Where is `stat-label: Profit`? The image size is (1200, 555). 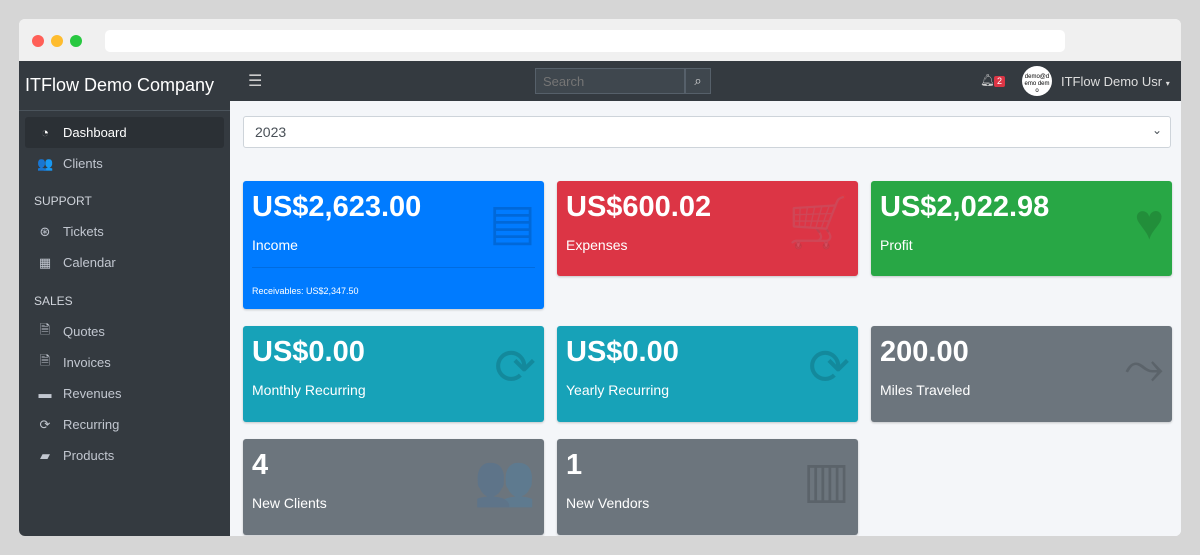 stat-label: Profit is located at coordinates (896, 245).